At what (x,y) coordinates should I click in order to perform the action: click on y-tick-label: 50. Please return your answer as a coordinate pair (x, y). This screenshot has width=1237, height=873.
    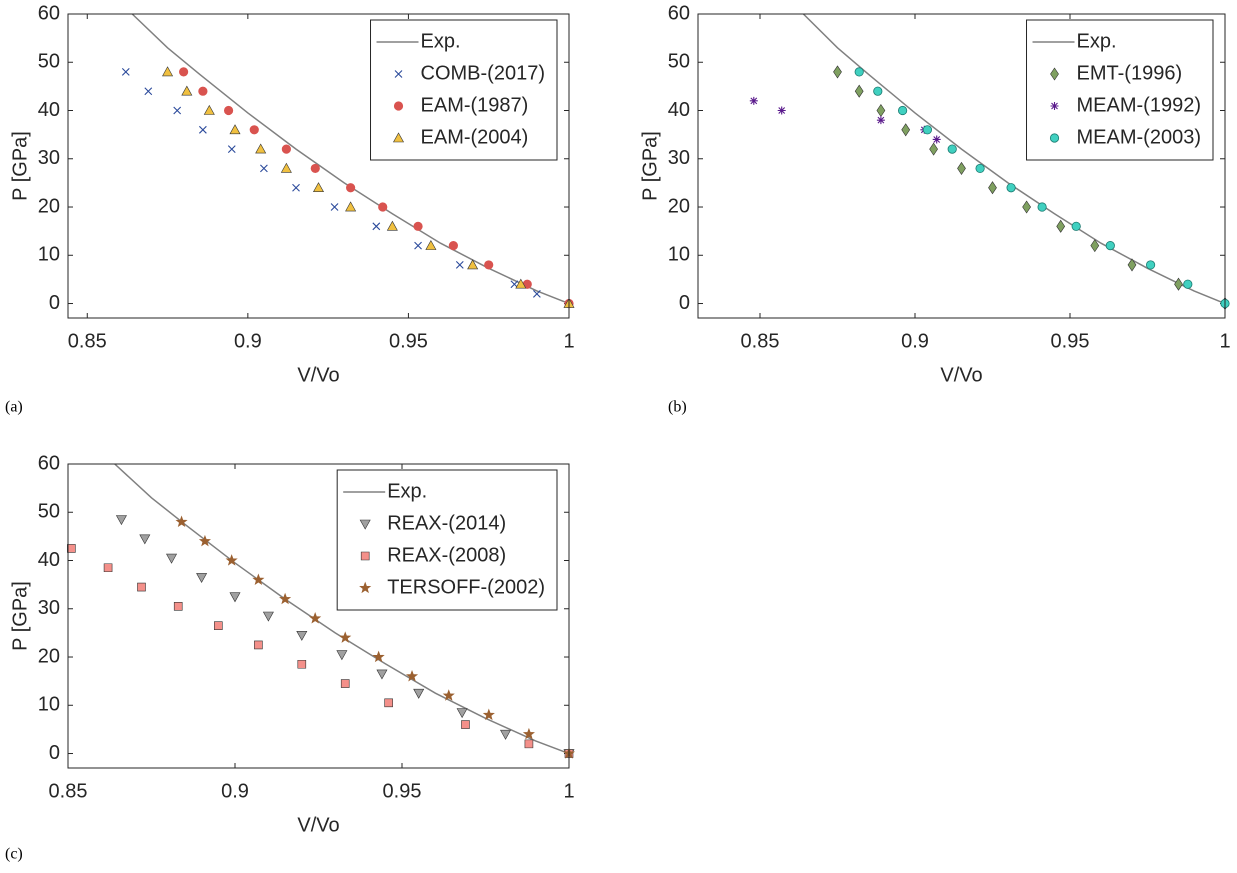
    Looking at the image, I should click on (679, 62).